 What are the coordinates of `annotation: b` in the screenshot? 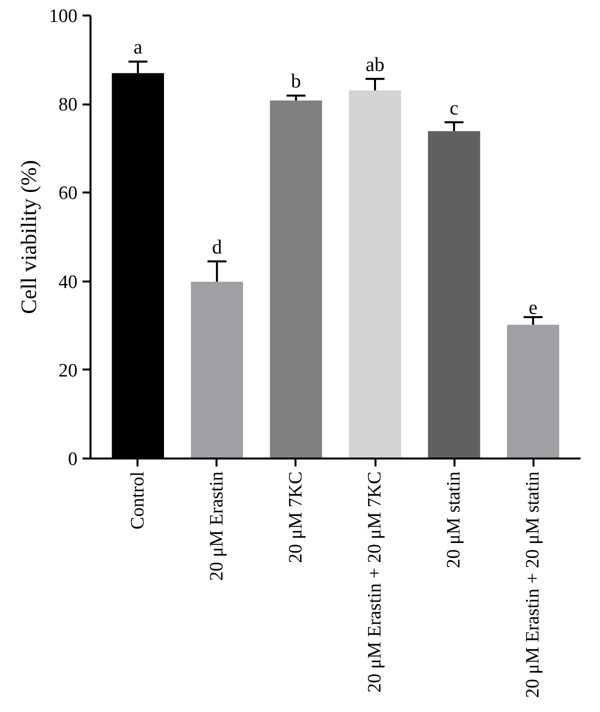 It's located at (295, 81).